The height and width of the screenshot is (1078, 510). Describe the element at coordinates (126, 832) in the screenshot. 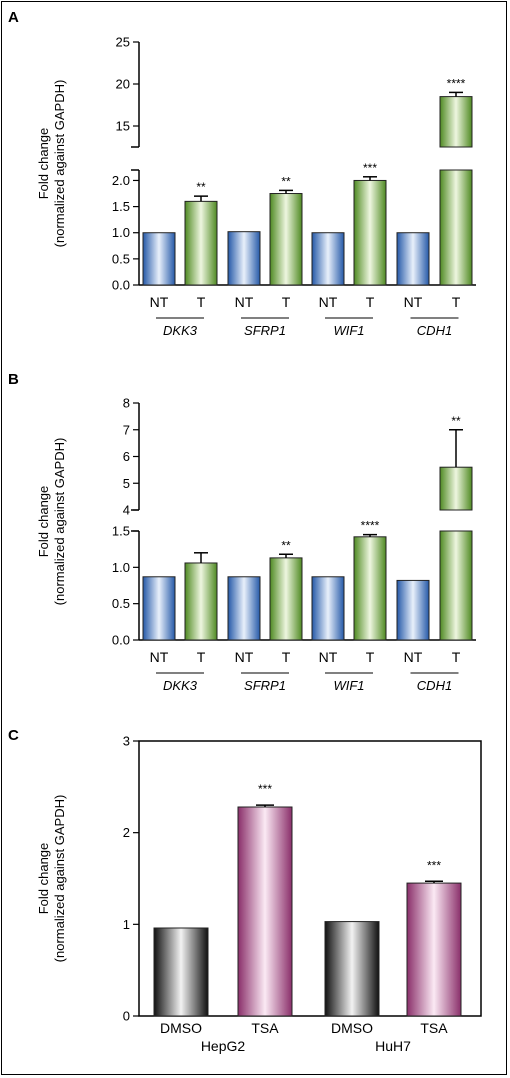

I see `y-tick-label: 2` at that location.